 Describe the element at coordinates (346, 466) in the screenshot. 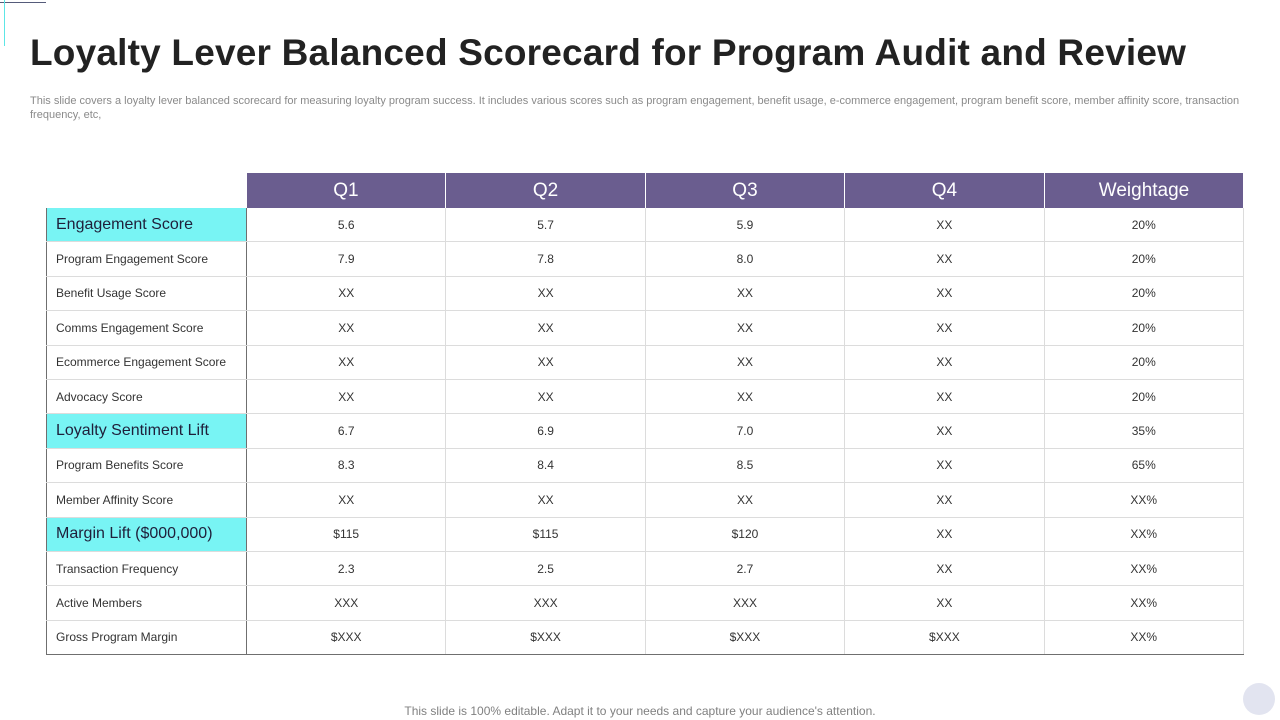

I see `q1-value-cell: 8.3` at that location.